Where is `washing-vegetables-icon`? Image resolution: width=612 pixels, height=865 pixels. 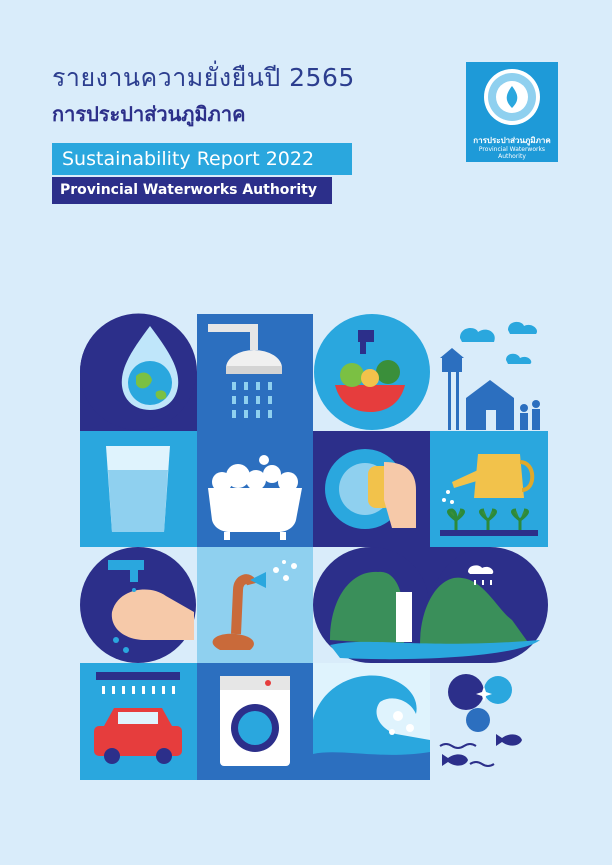 washing-vegetables-icon is located at coordinates (371, 372).